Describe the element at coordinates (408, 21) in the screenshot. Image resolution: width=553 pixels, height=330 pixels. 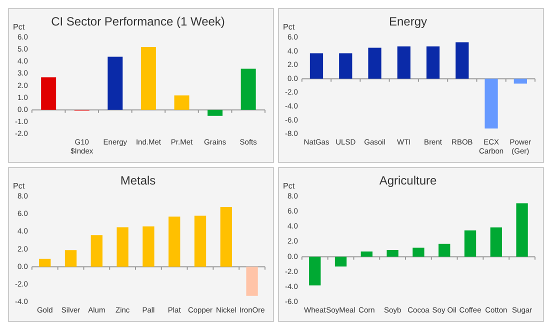
I see `chart-title: Energy` at that location.